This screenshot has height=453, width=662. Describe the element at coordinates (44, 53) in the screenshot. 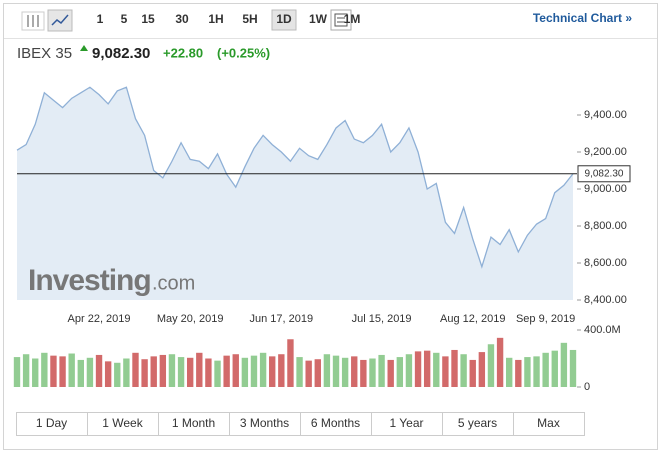

I see `quote-name: IBEX 35` at that location.